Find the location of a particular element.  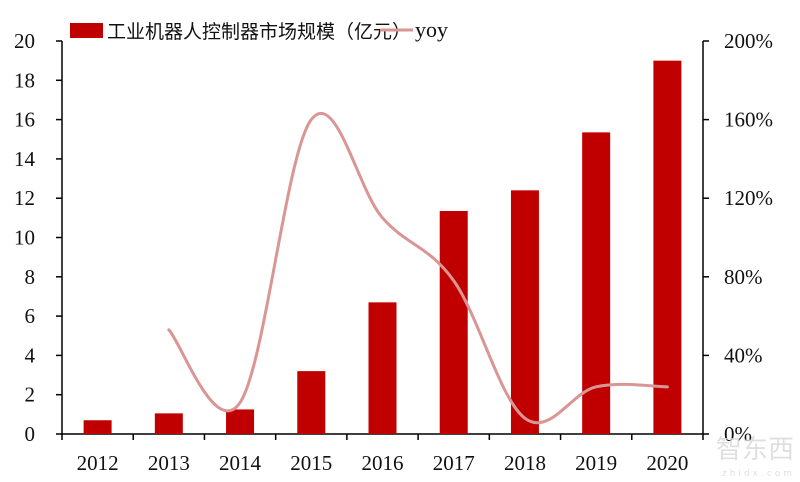

x-tick-label: 2019 is located at coordinates (596, 463).